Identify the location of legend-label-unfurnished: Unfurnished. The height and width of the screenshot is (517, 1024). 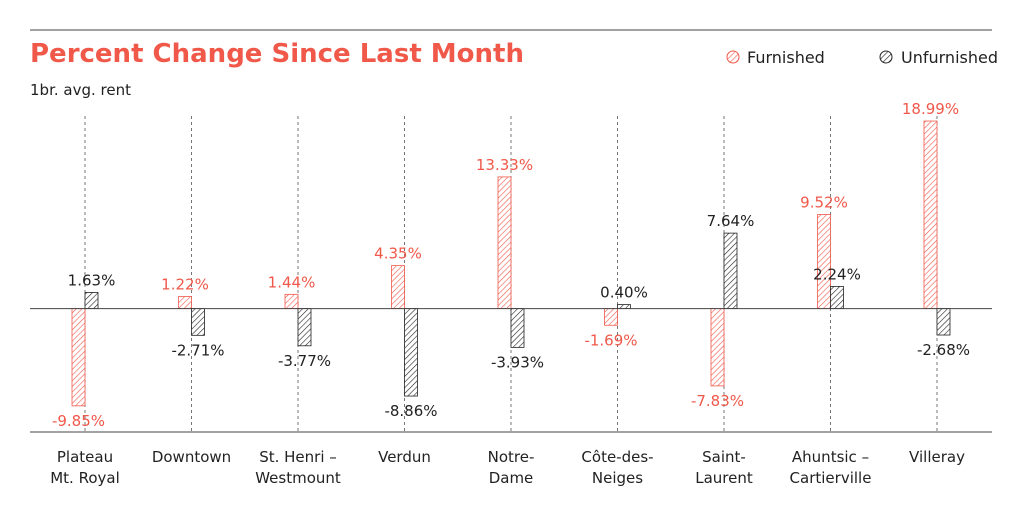
(949, 57).